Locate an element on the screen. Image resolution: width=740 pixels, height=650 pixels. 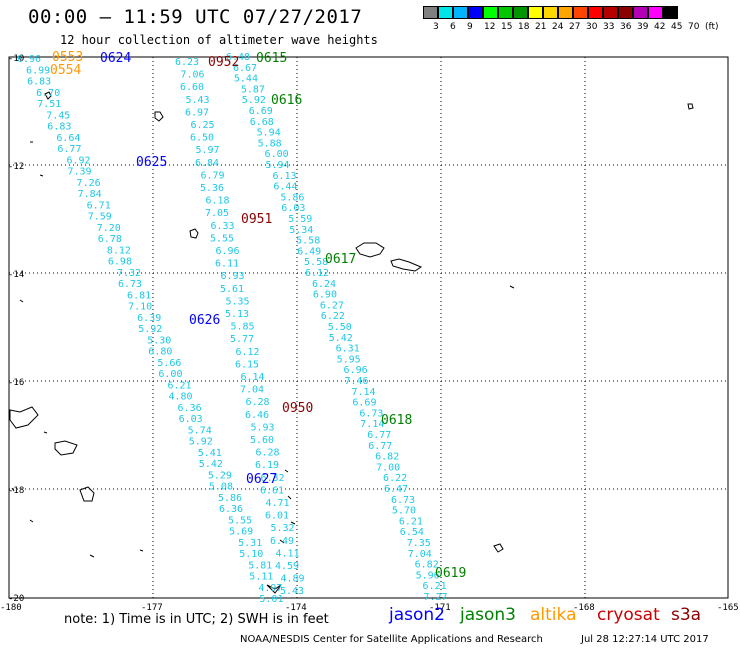
satellite-legend-s3a: s3a is located at coordinates (686, 615).